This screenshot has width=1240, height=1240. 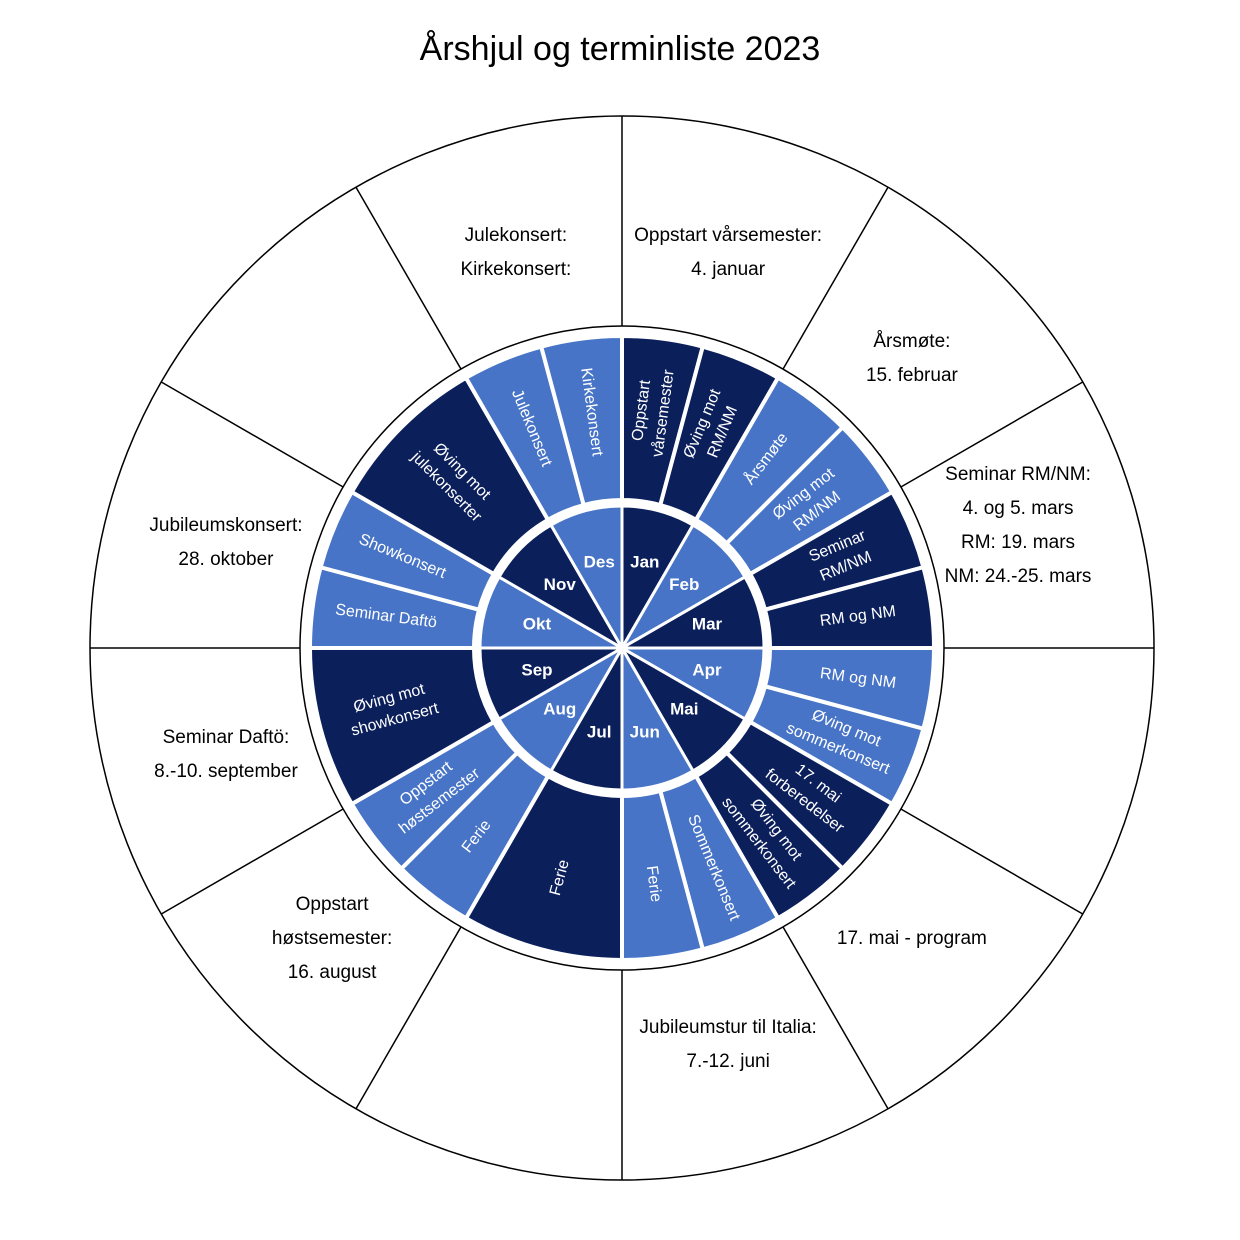 I want to click on note-okt: Jubileumskonsert: 28. oktober, so click(x=225, y=542).